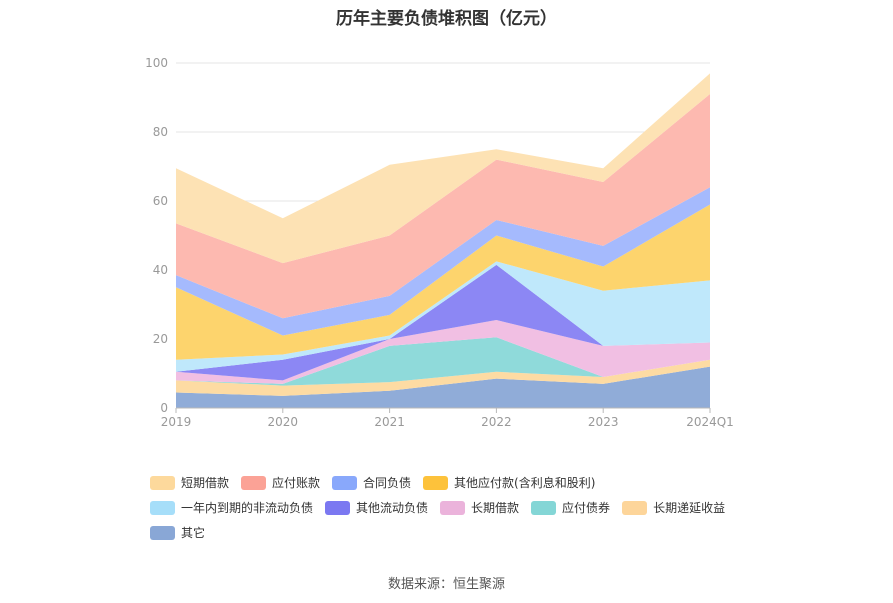 This screenshot has width=893, height=603. I want to click on legend-row: 短期借款 应付账款 合同负债 其他应付款(含利息和股利), so click(470, 482).